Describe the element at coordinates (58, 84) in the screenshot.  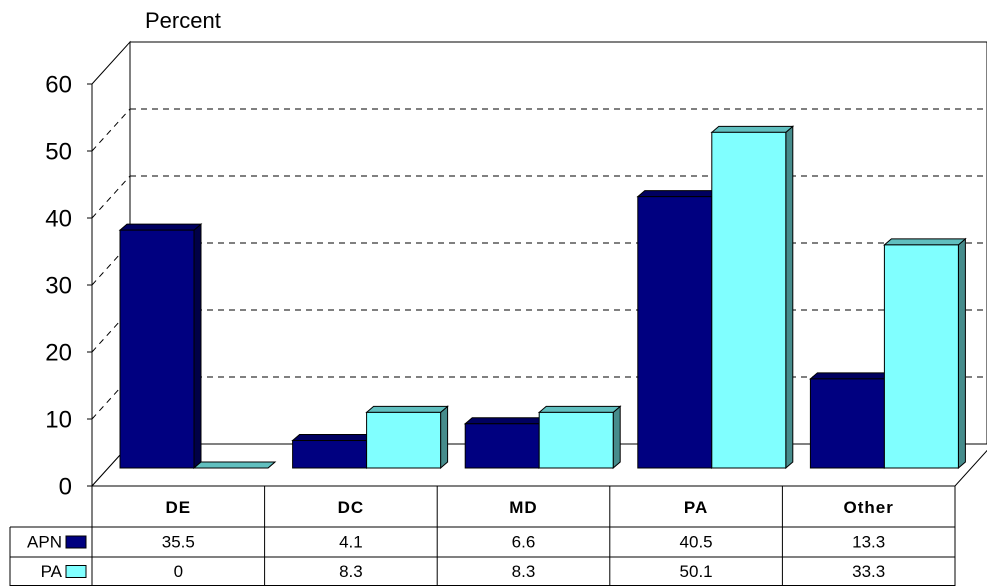
I see `y-tick-label: 60` at that location.